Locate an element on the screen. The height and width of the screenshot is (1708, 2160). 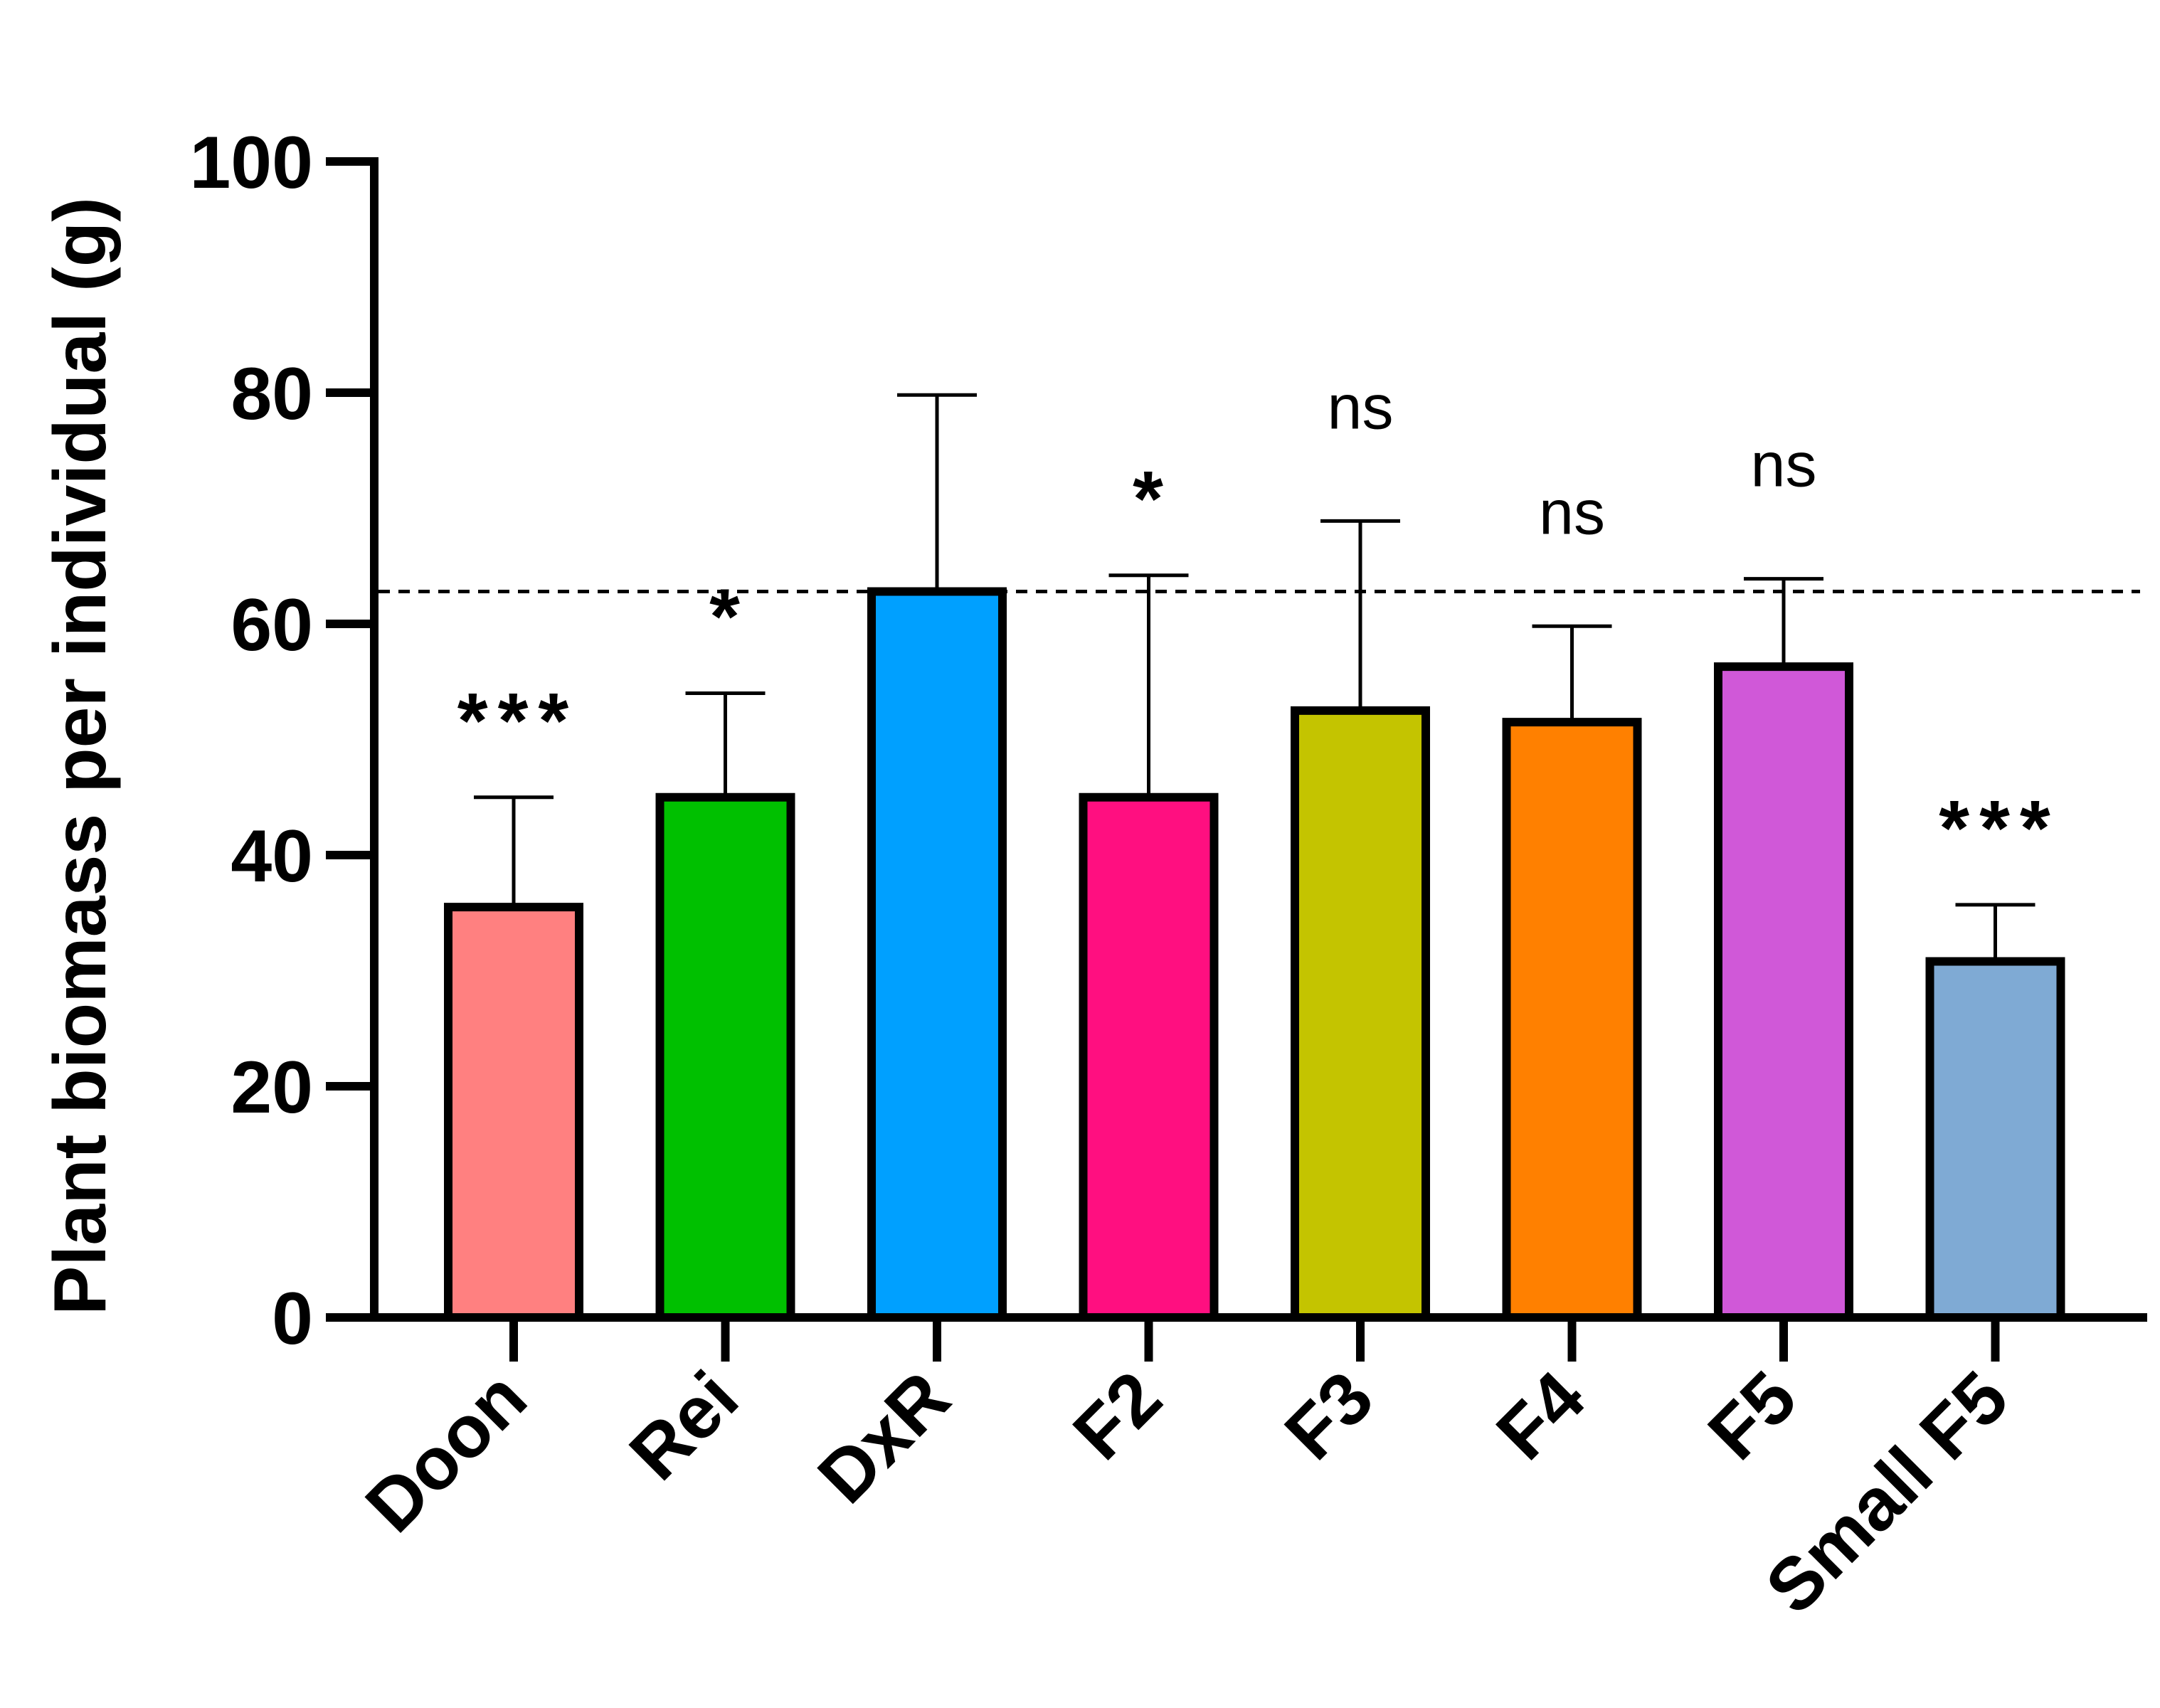
x-tick-label: DxR is located at coordinates (884, 1438).